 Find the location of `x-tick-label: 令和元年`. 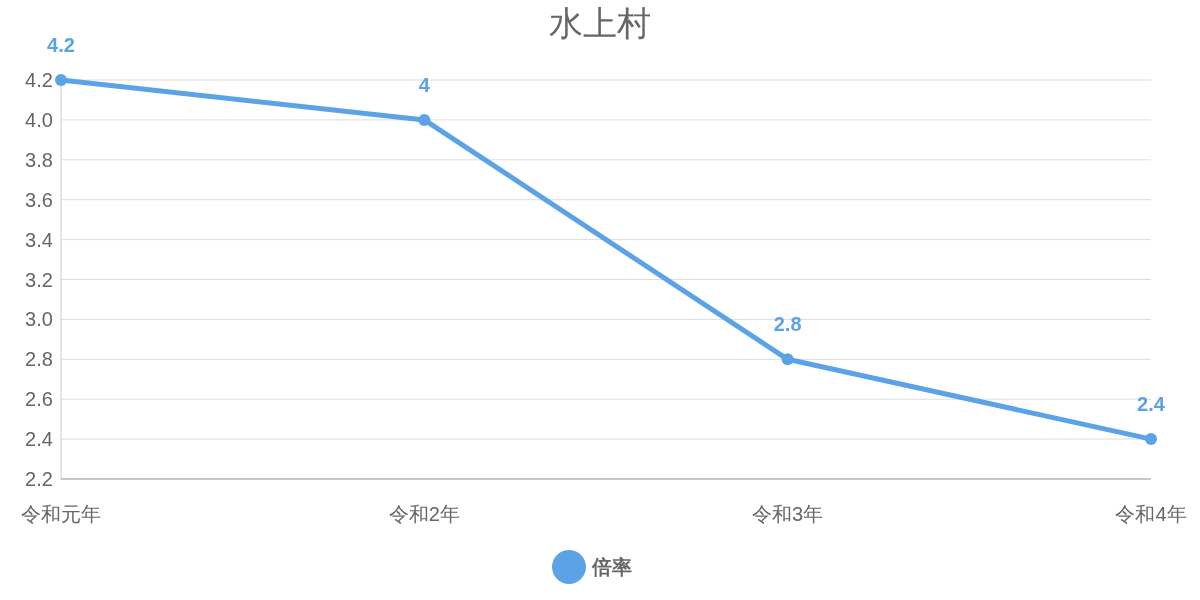

x-tick-label: 令和元年 is located at coordinates (61, 514).